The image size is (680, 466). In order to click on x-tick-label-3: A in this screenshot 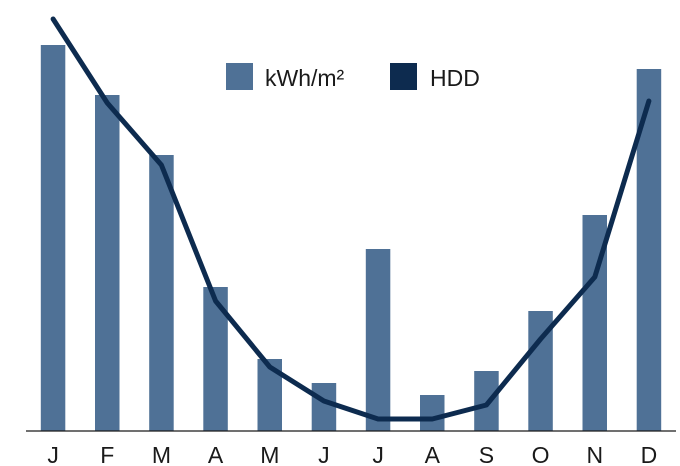, I will do `click(216, 454)`.